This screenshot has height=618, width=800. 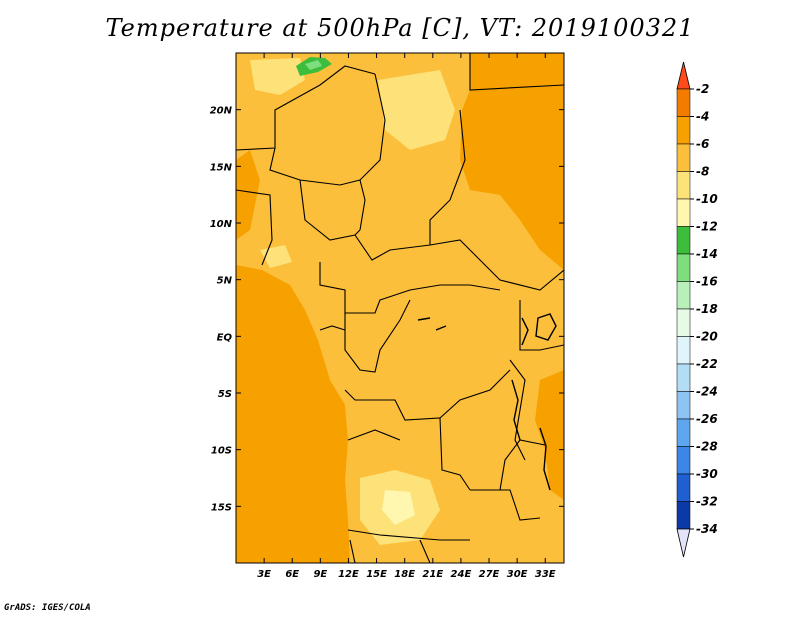 What do you see at coordinates (487, 402) in the screenshot?
I see `lakes` at bounding box center [487, 402].